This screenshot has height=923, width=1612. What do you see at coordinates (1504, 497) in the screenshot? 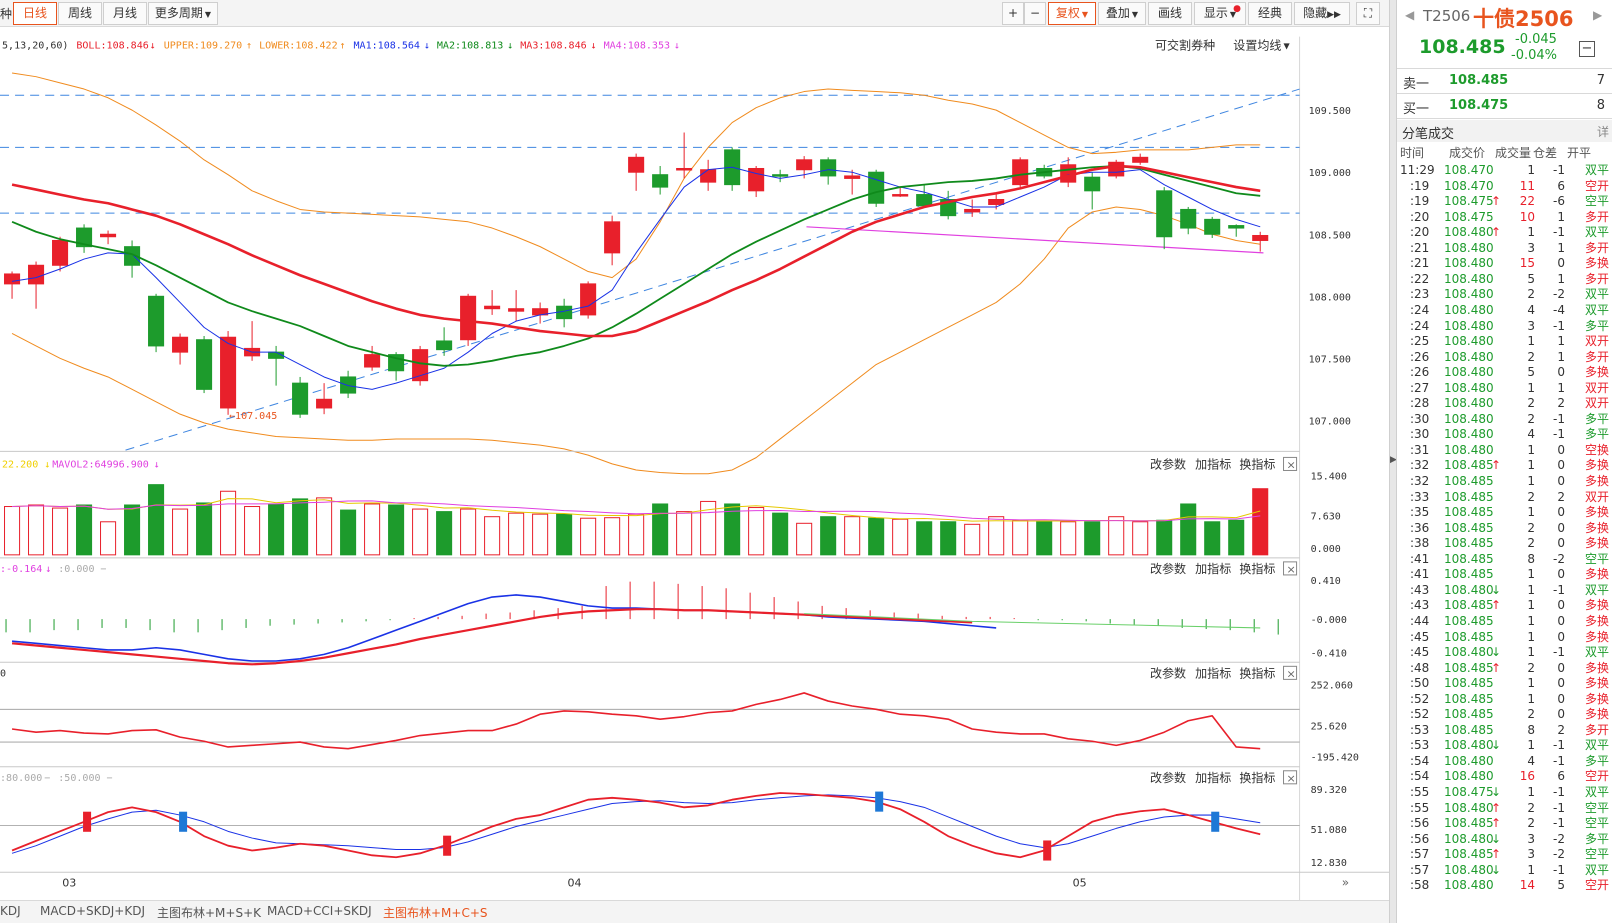
I see `tick-row: :33 108.485 2 2 双开` at bounding box center [1504, 497].